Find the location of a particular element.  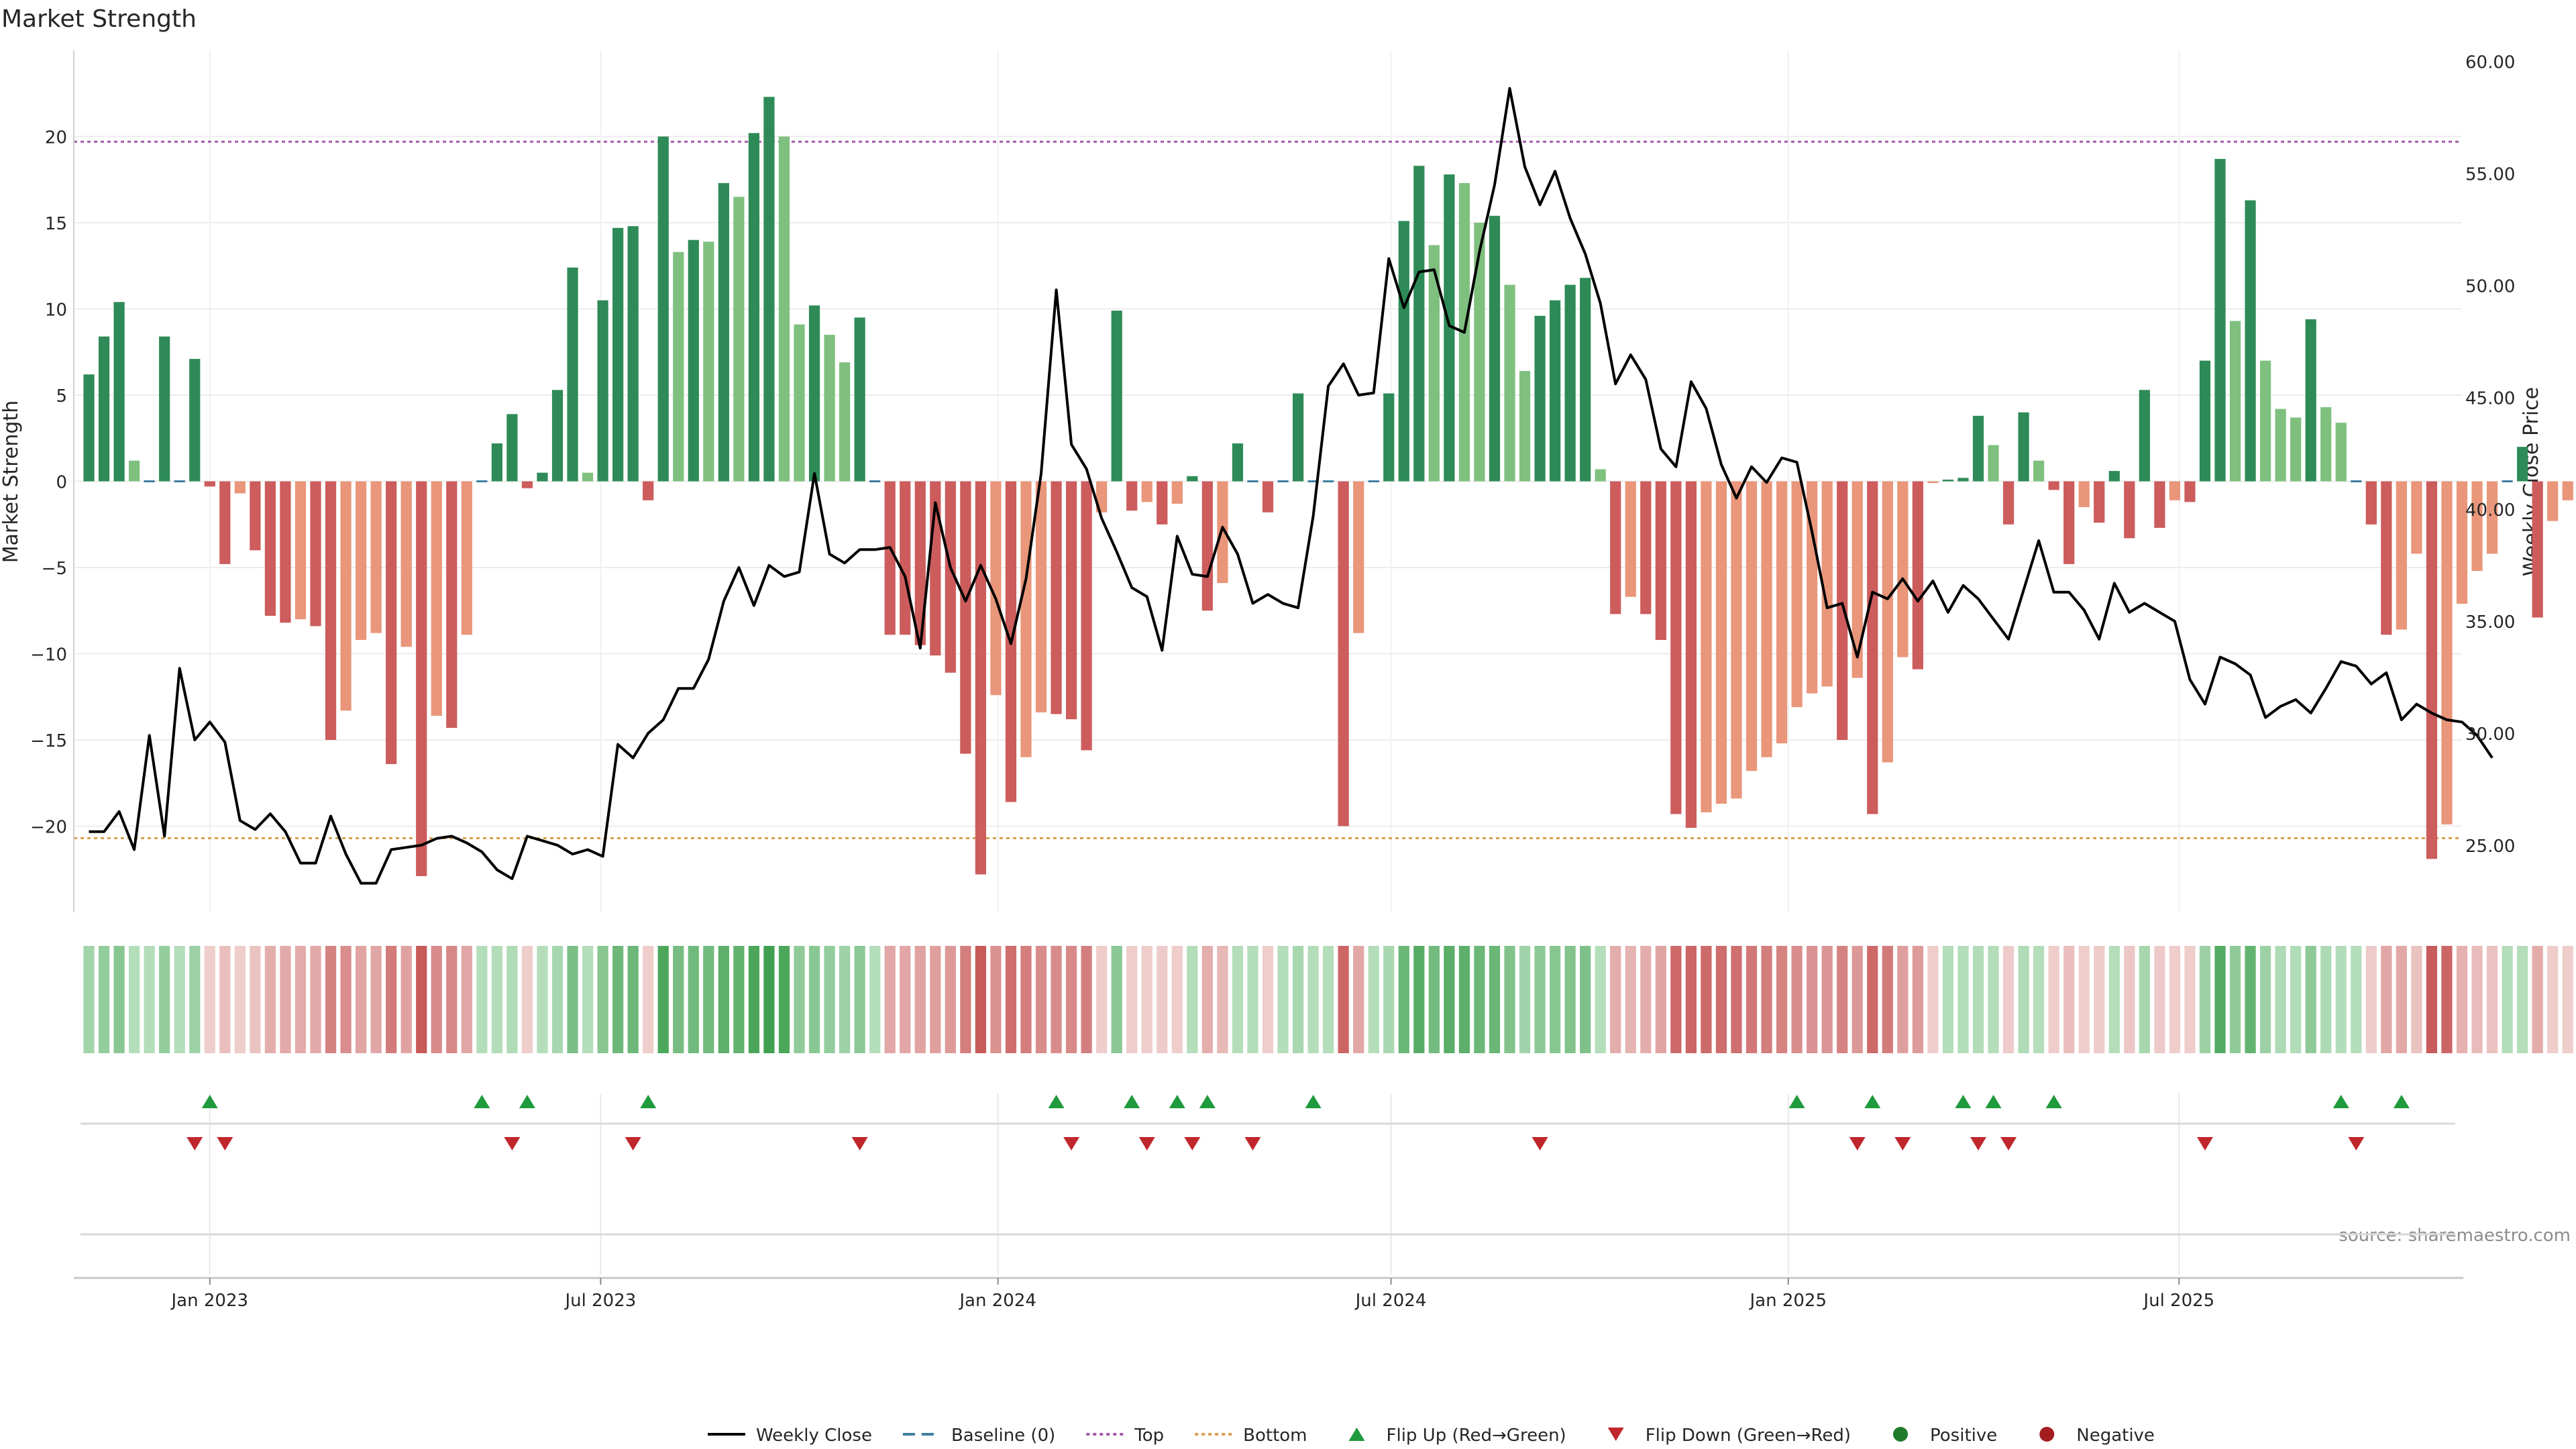

y-tick-label-left: 10 is located at coordinates (56, 311).